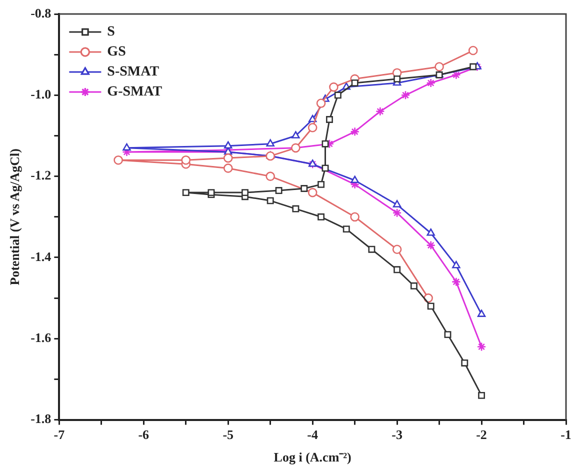  I want to click on legend-label: G-SMAT, so click(135, 92).